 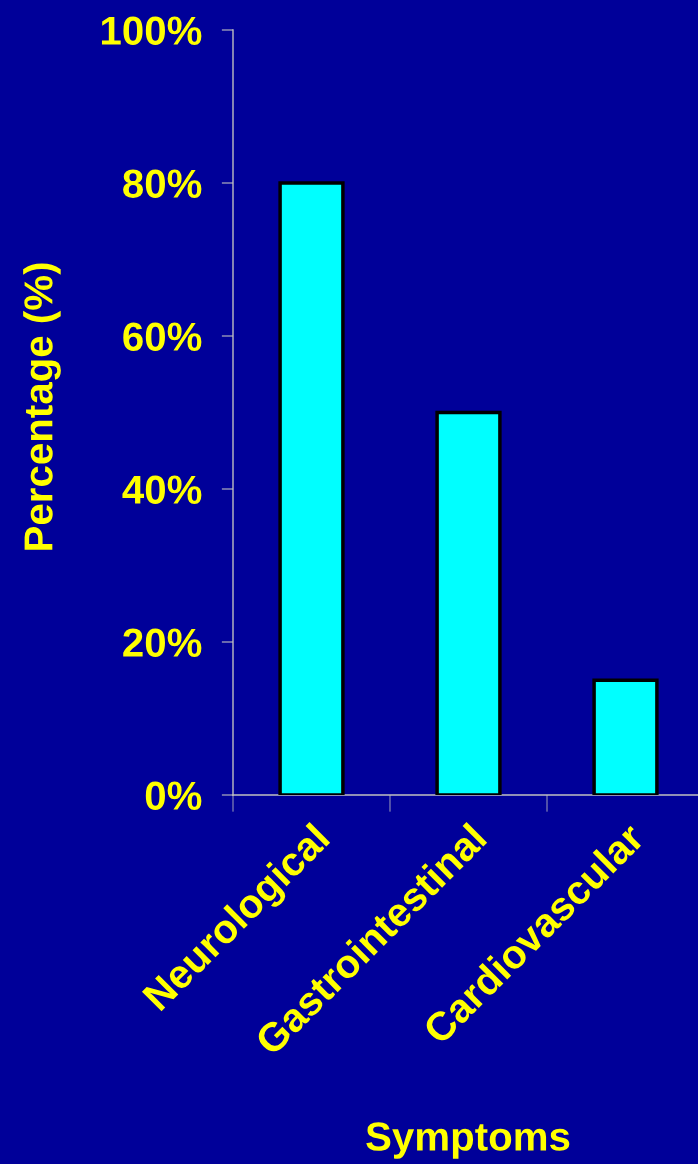 What do you see at coordinates (162, 336) in the screenshot?
I see `y-tick-label: 60%` at bounding box center [162, 336].